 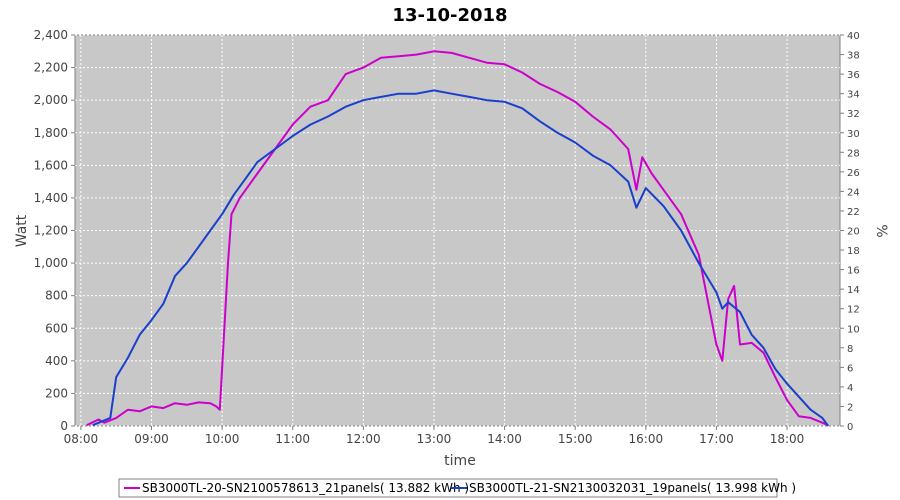 What do you see at coordinates (434, 439) in the screenshot?
I see `x-tick-label: 13:00` at bounding box center [434, 439].